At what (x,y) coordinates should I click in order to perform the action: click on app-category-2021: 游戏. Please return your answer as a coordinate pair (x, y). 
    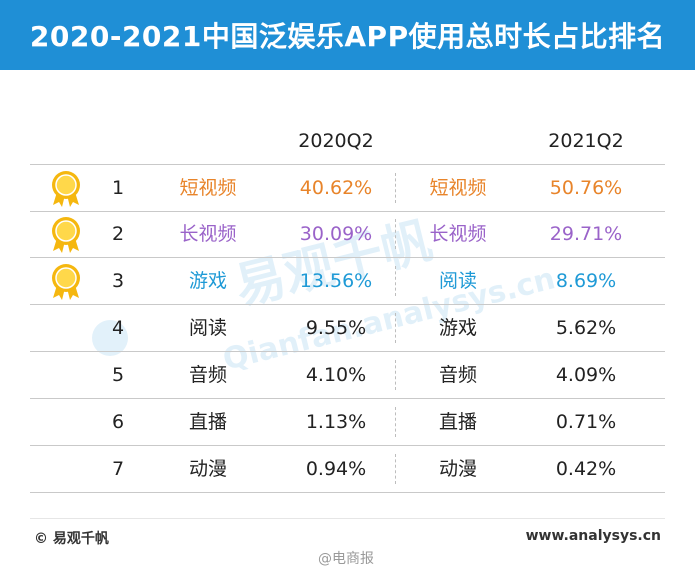
    Looking at the image, I should click on (457, 328).